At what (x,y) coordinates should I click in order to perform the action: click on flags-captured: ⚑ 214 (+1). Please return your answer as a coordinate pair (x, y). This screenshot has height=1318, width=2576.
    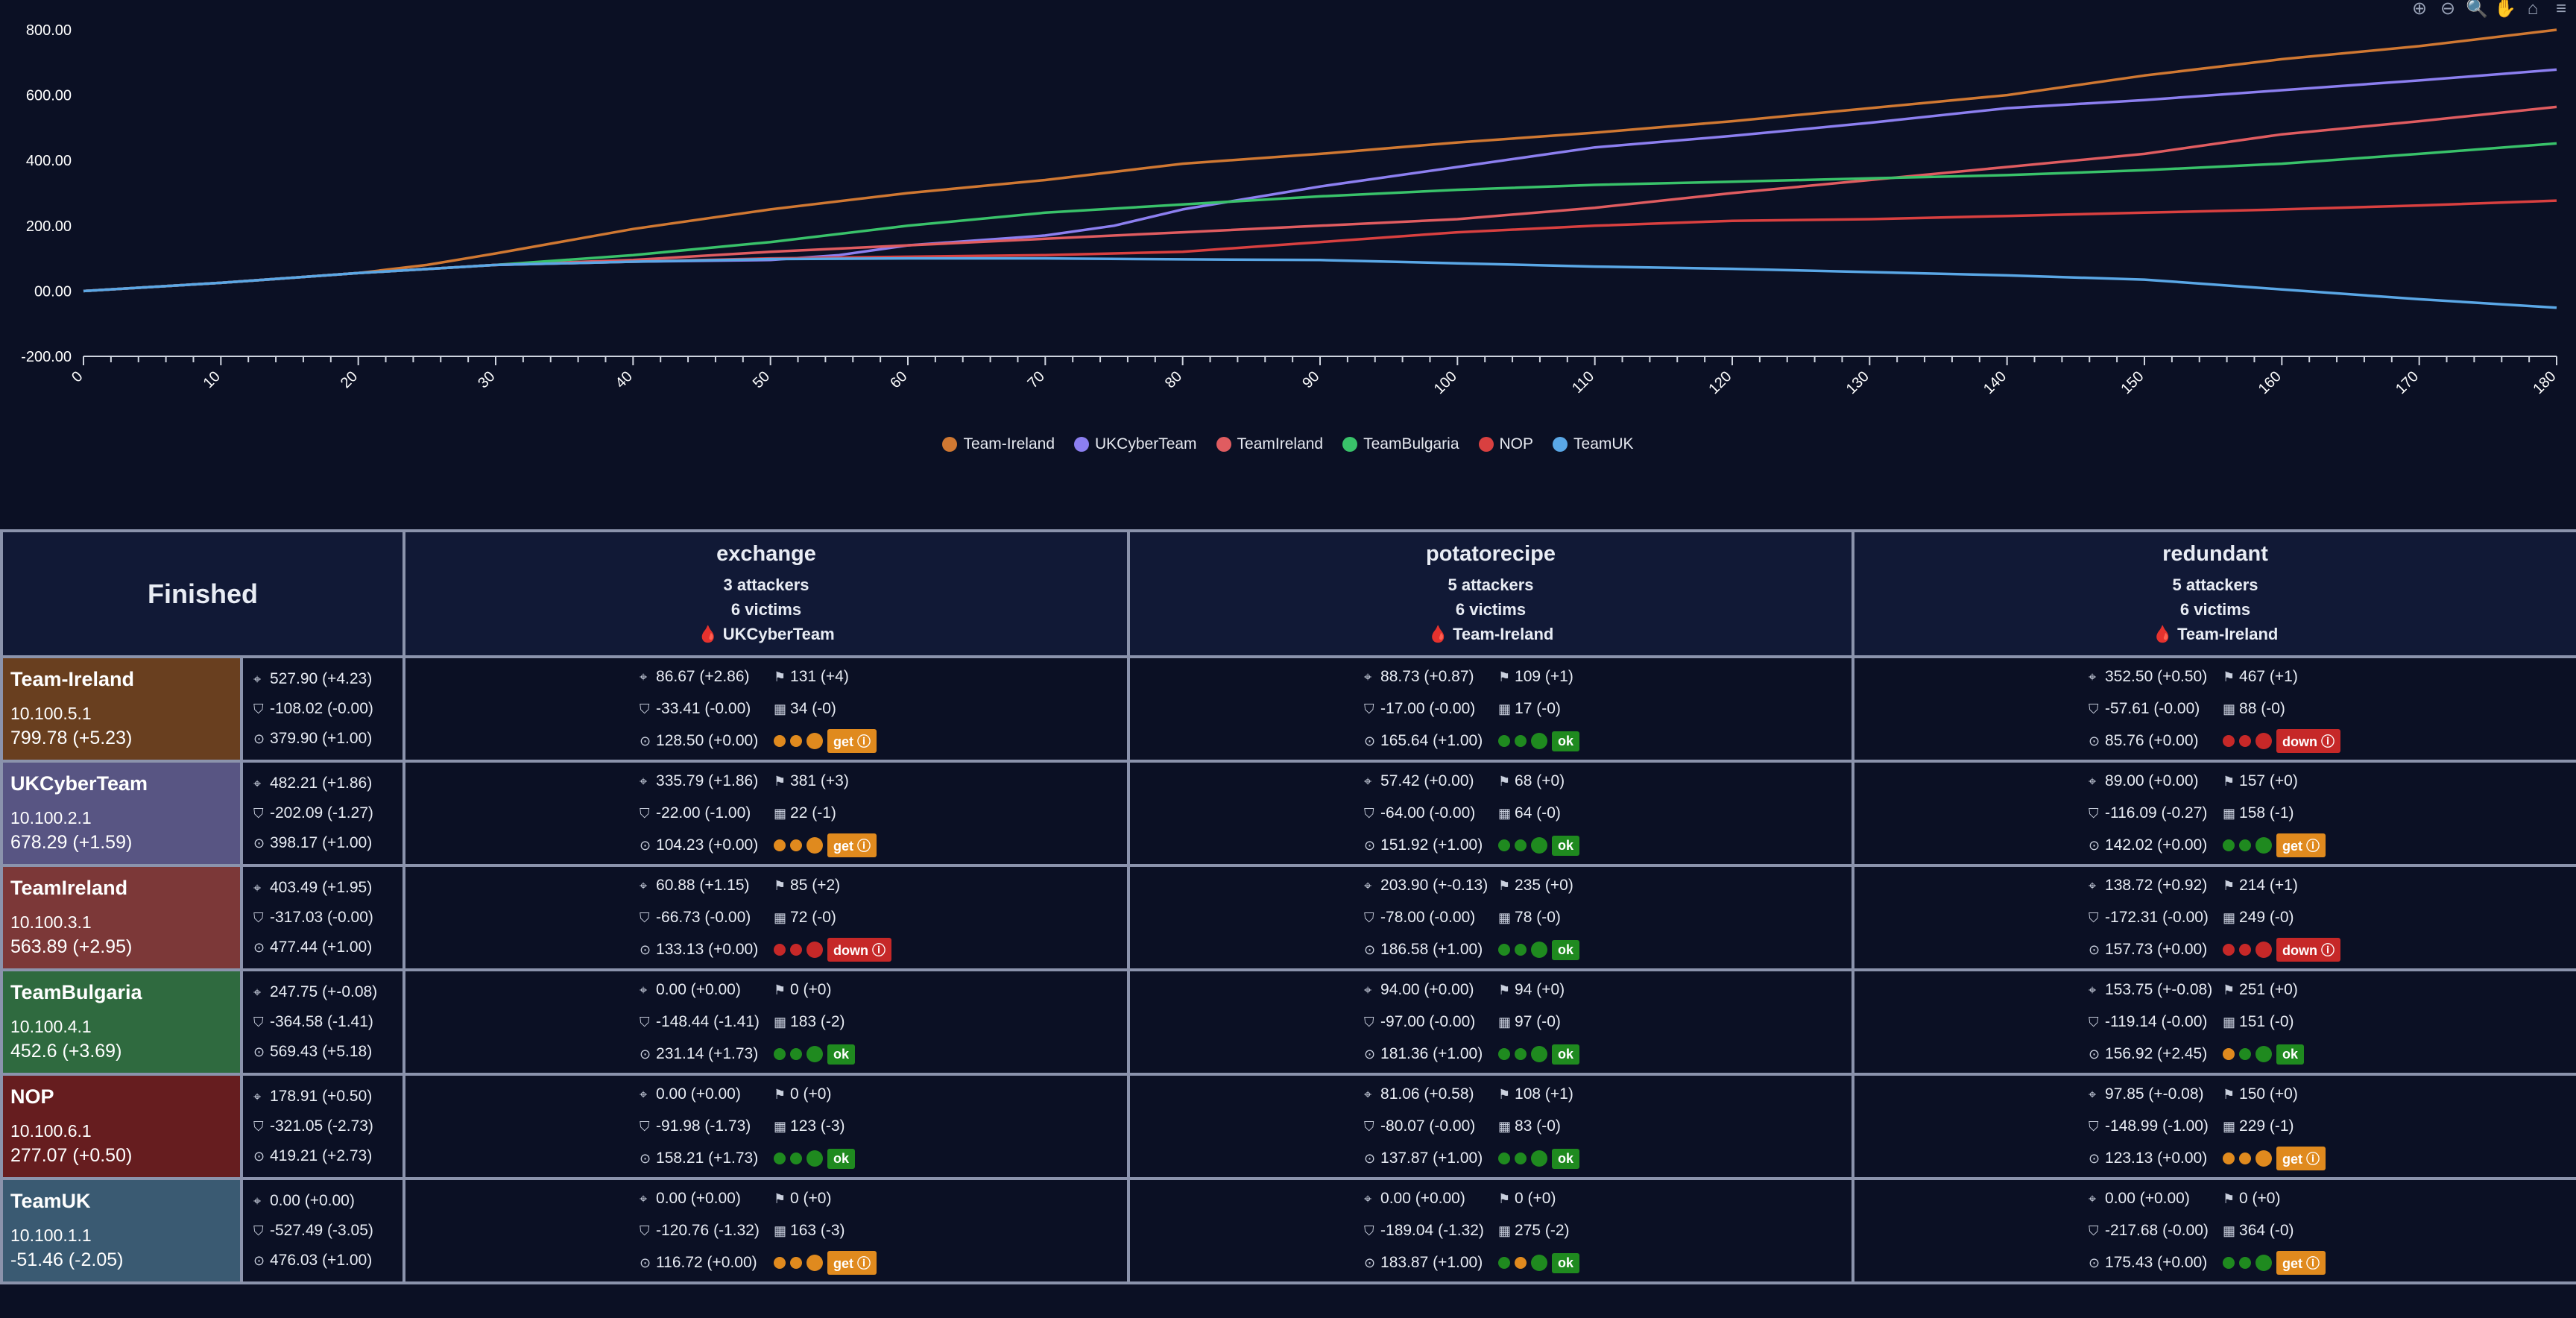
    Looking at the image, I should click on (2282, 886).